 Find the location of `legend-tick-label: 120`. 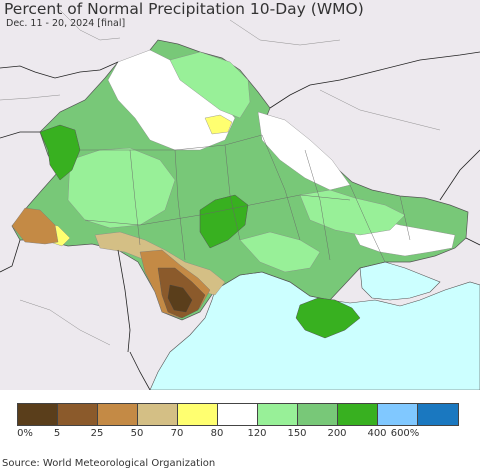

legend-tick-label: 120 is located at coordinates (257, 433).